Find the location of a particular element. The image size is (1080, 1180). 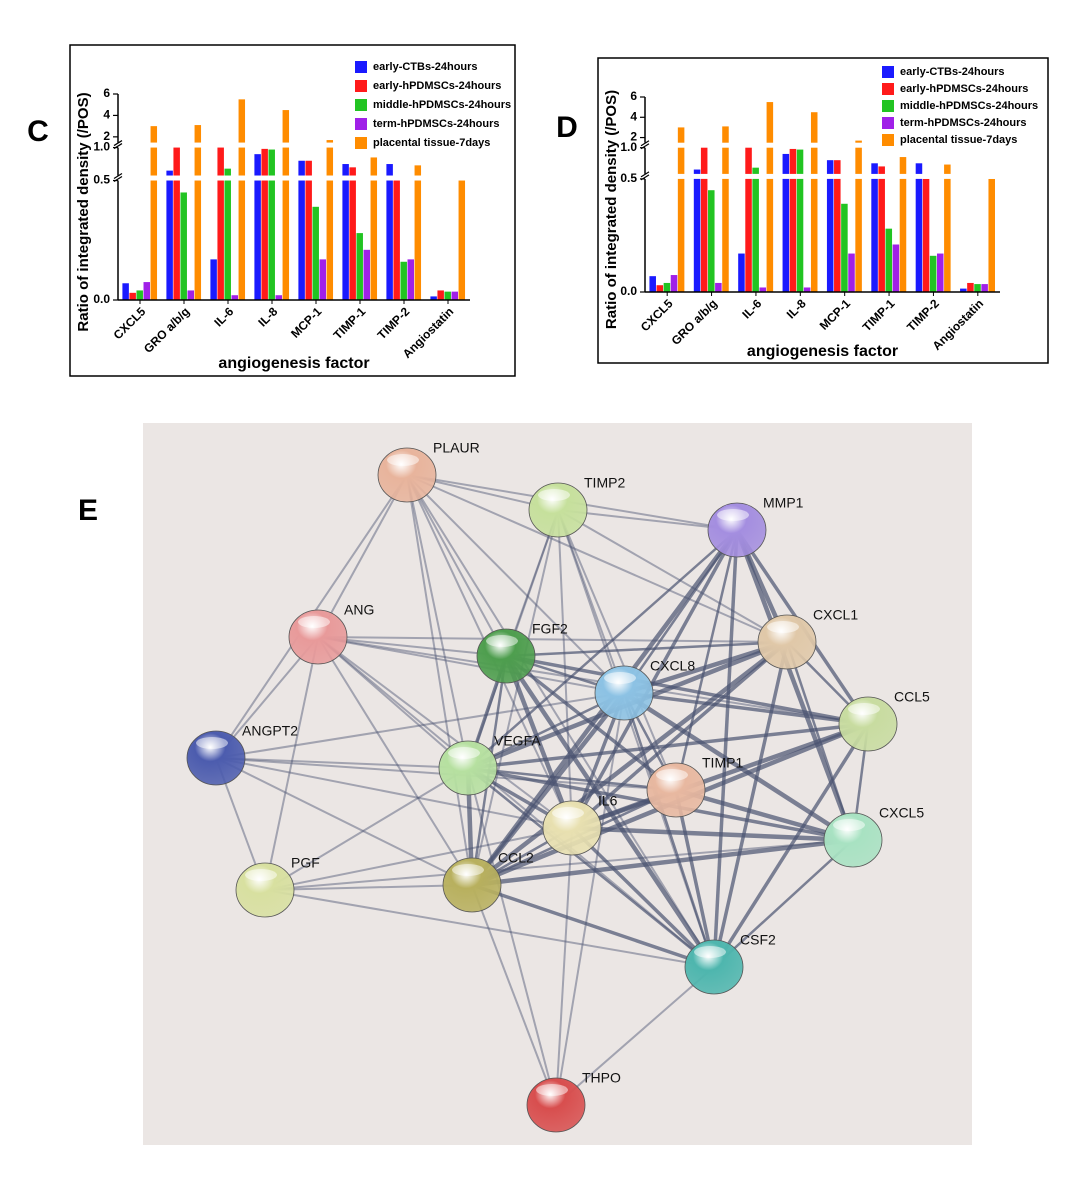

x-tick-label: TIMP-2 is located at coordinates (923, 315).